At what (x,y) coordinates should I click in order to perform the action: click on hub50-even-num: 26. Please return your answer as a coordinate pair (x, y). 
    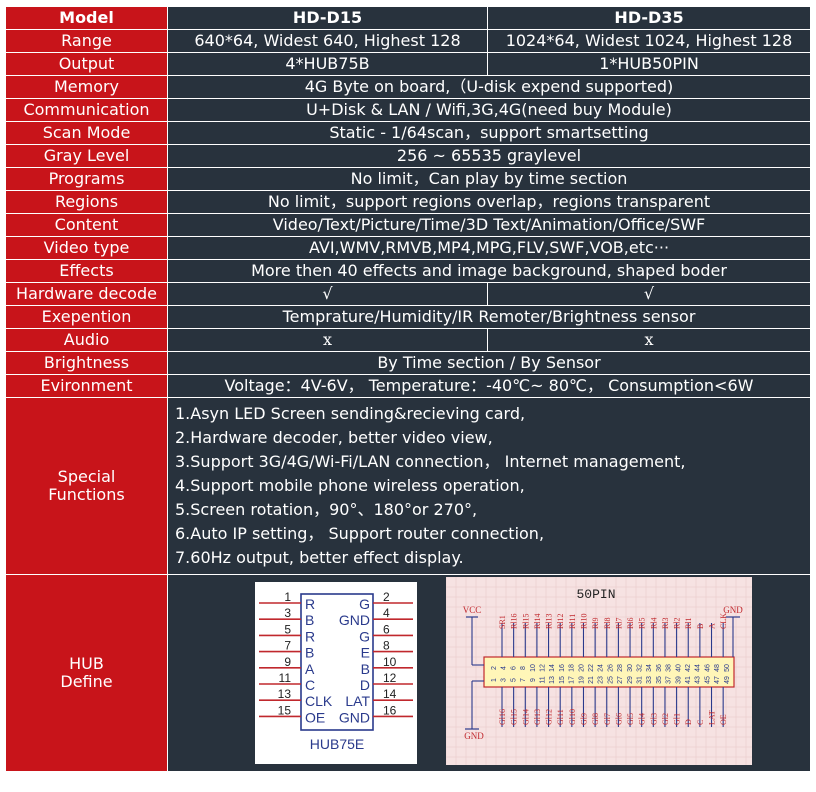
    Looking at the image, I should click on (610, 668).